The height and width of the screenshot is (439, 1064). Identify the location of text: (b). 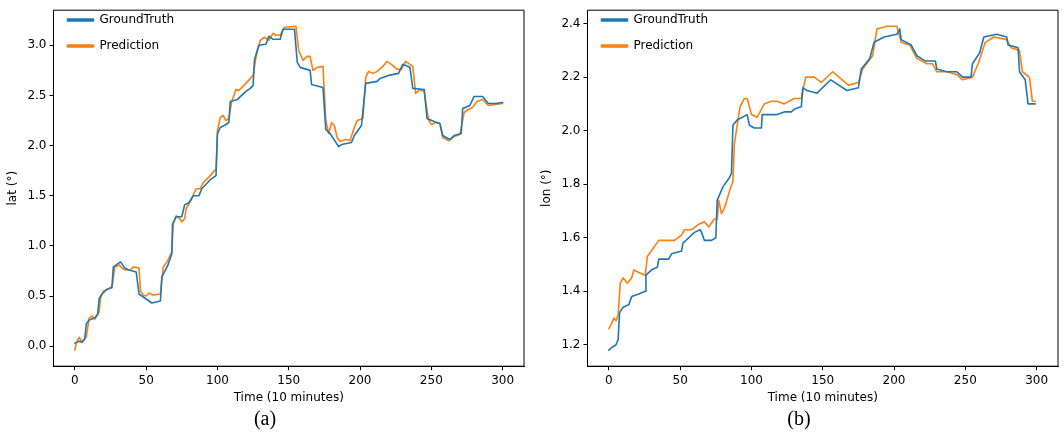
(799, 418).